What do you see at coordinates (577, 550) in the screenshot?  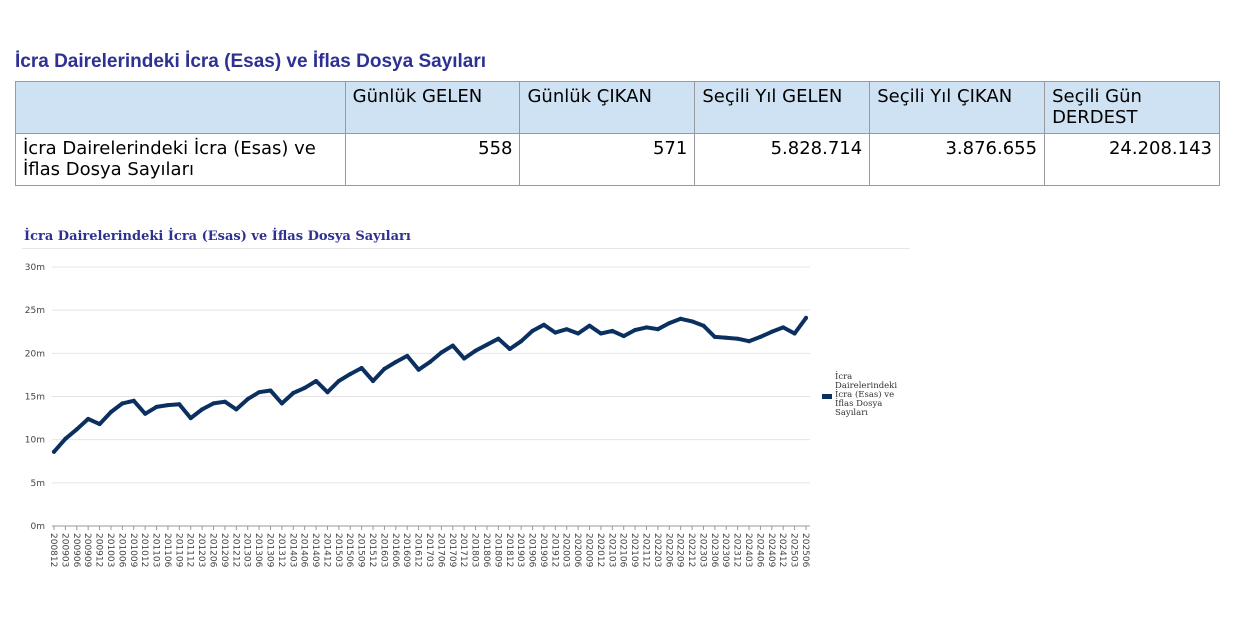 I see `x-tick-label: 202006` at bounding box center [577, 550].